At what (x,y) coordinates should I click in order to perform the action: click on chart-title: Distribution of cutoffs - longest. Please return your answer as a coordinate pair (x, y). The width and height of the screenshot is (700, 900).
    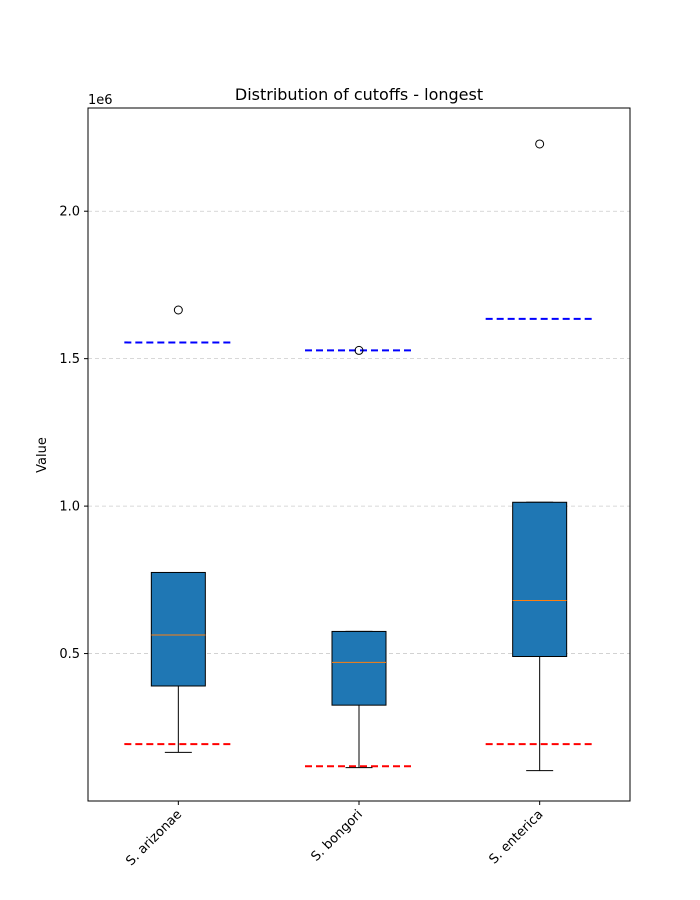
    Looking at the image, I should click on (359, 94).